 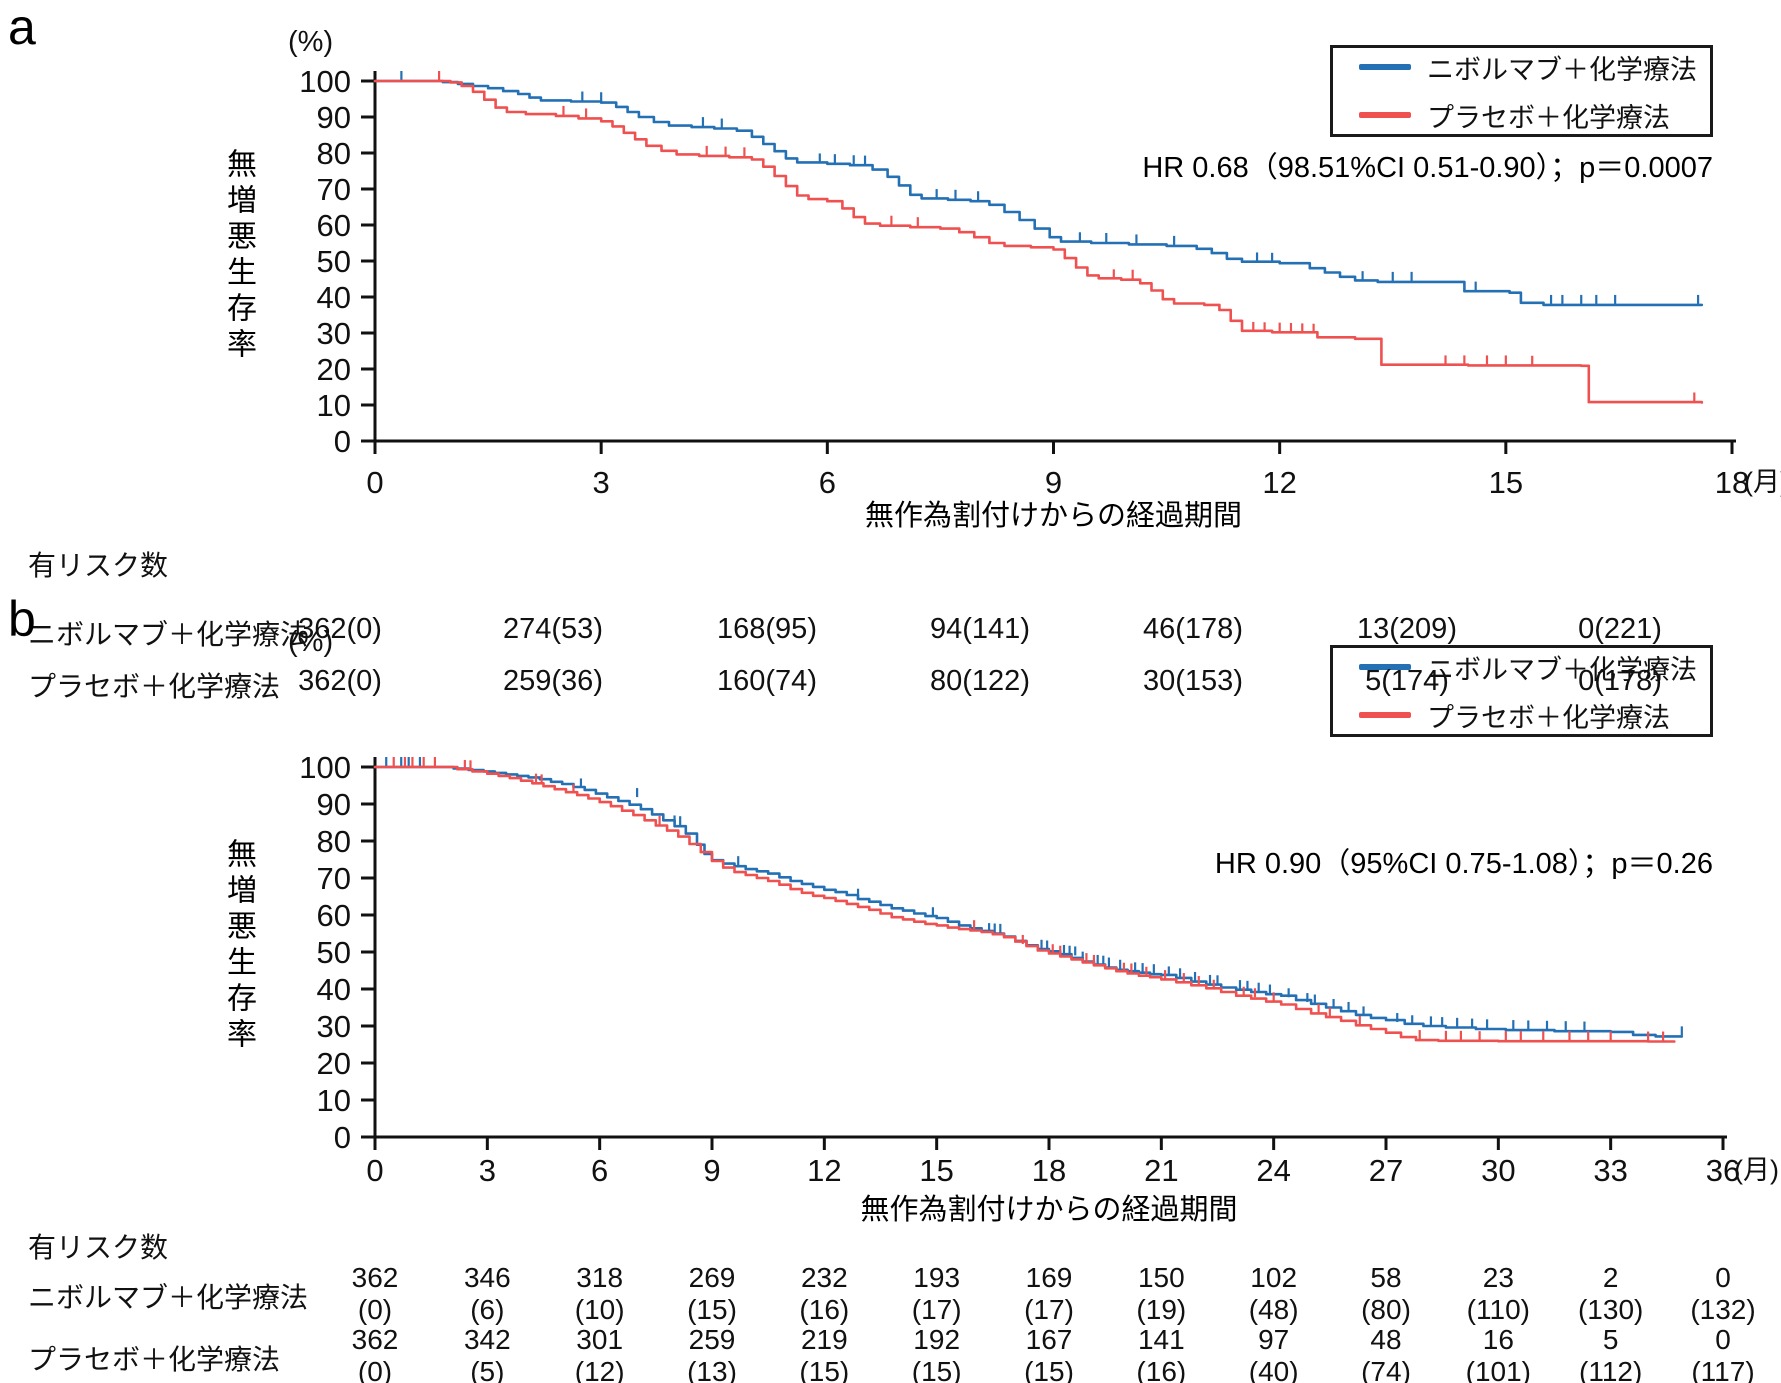 What do you see at coordinates (1386, 1170) in the screenshot?
I see `x-tick-label: 27` at bounding box center [1386, 1170].